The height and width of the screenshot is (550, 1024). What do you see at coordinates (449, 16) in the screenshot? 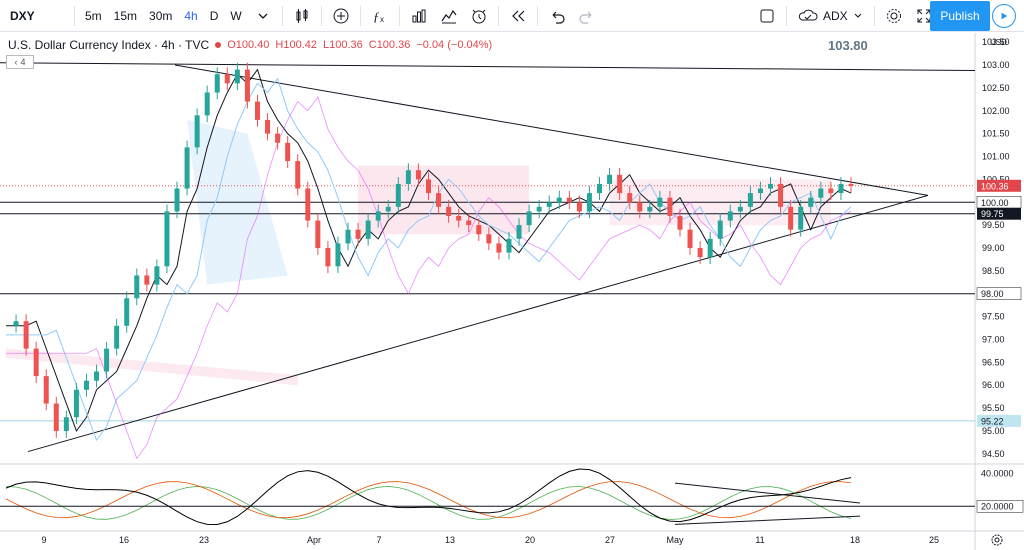
I see `templates-icon` at bounding box center [449, 16].